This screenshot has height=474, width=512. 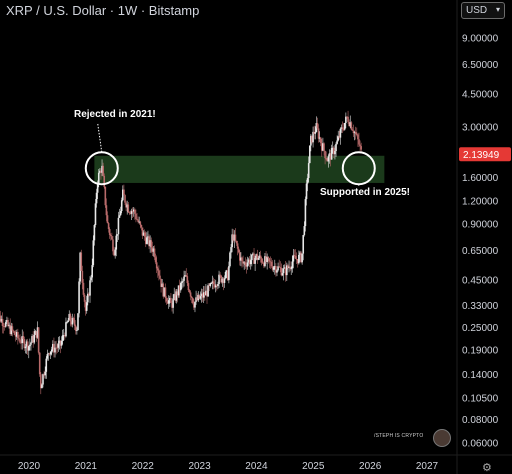 I want to click on chart-title: XRP / U.S. Dollar · 1W · Bitstamp, so click(x=103, y=10).